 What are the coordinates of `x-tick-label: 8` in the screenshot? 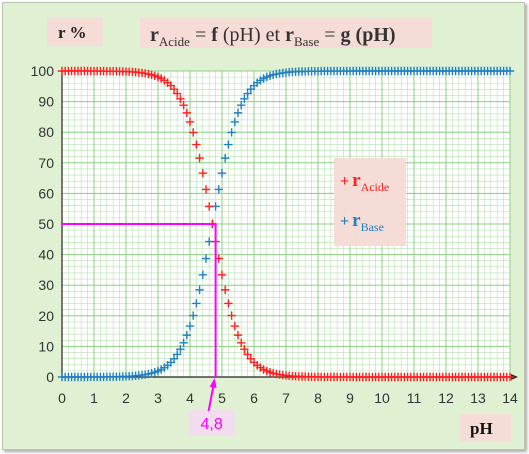 It's located at (318, 398).